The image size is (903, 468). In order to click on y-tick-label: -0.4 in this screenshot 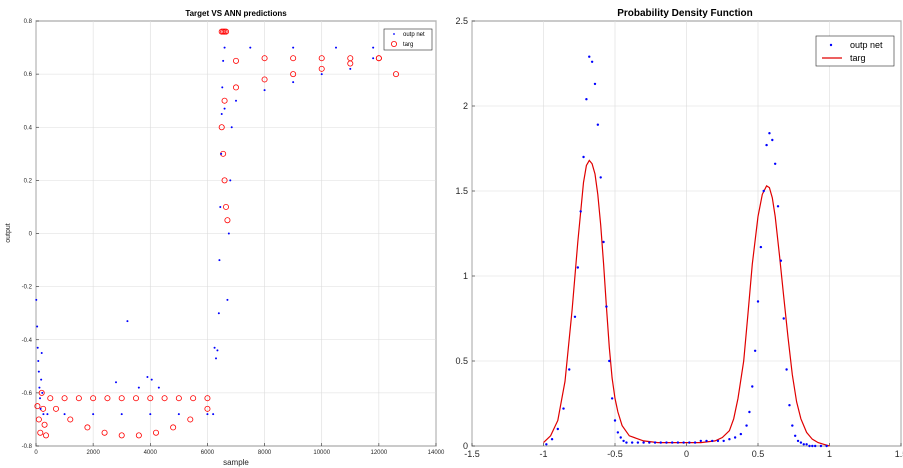, I will do `click(27, 341)`.